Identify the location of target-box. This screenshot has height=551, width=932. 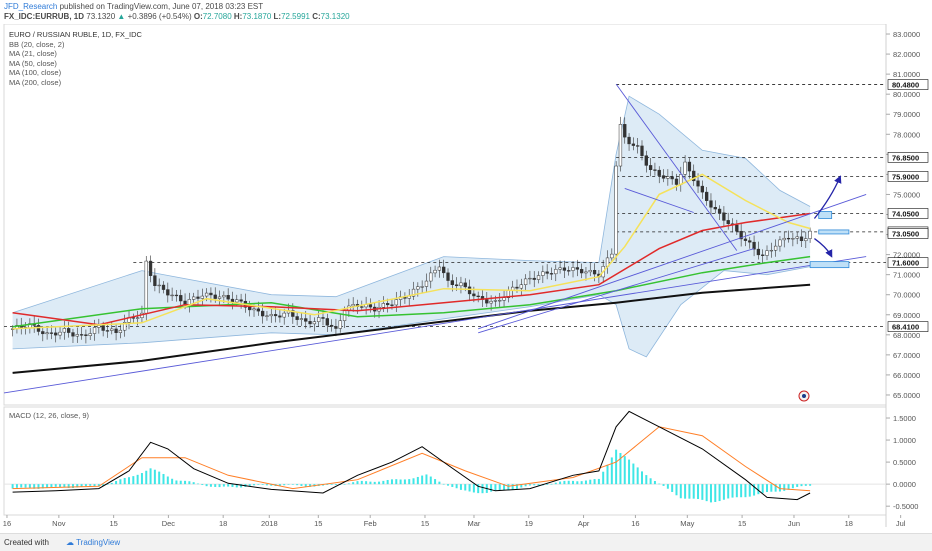
(825, 215).